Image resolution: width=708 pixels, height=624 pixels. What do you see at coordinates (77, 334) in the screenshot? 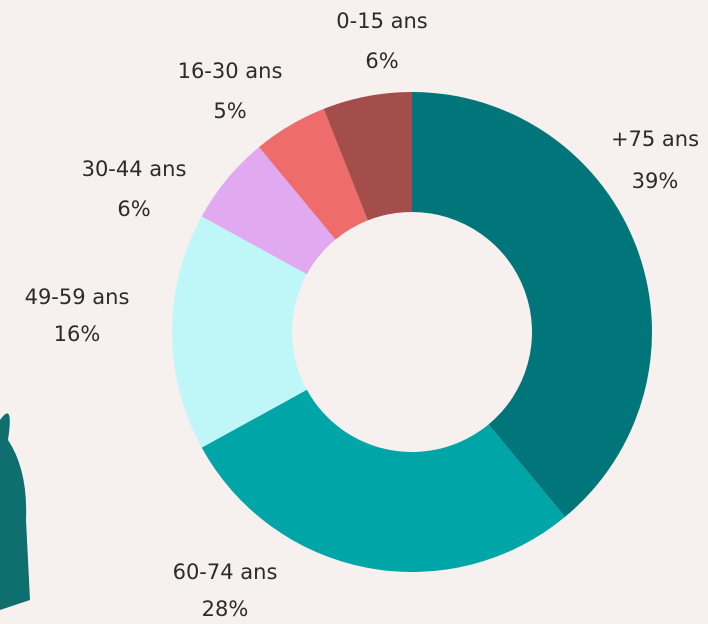
I see `slice-value-label: 16%` at bounding box center [77, 334].